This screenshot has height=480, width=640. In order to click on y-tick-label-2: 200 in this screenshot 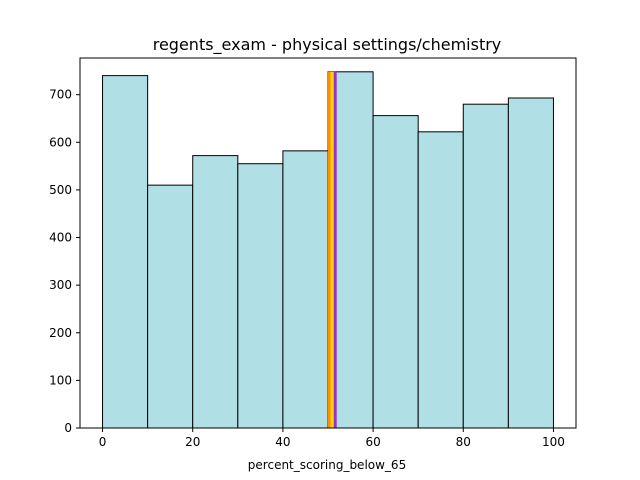, I will do `click(60, 333)`.